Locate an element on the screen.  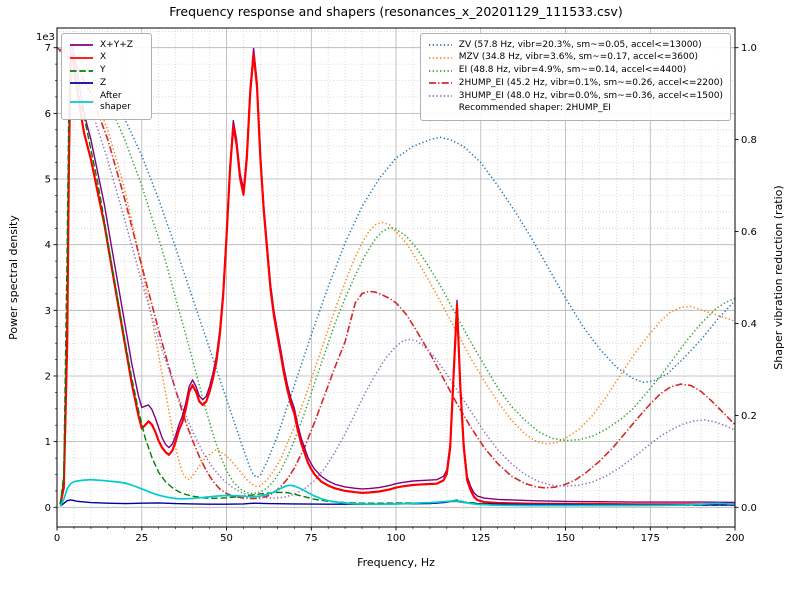
x-tick-label: 25 is located at coordinates (141, 538).